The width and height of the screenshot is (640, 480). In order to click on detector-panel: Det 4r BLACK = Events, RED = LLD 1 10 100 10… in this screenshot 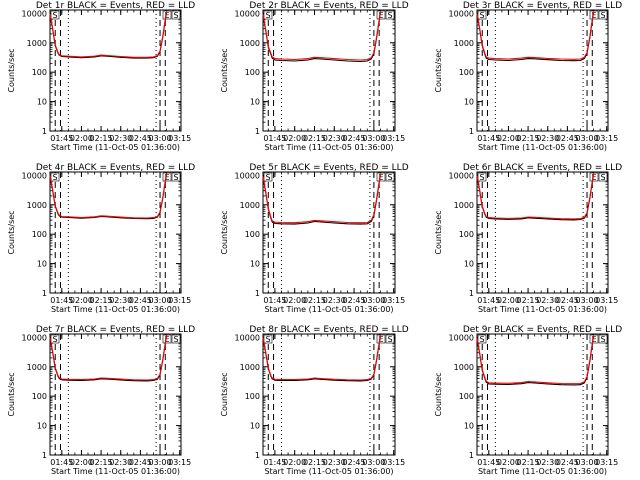, I will do `click(101, 238)`.